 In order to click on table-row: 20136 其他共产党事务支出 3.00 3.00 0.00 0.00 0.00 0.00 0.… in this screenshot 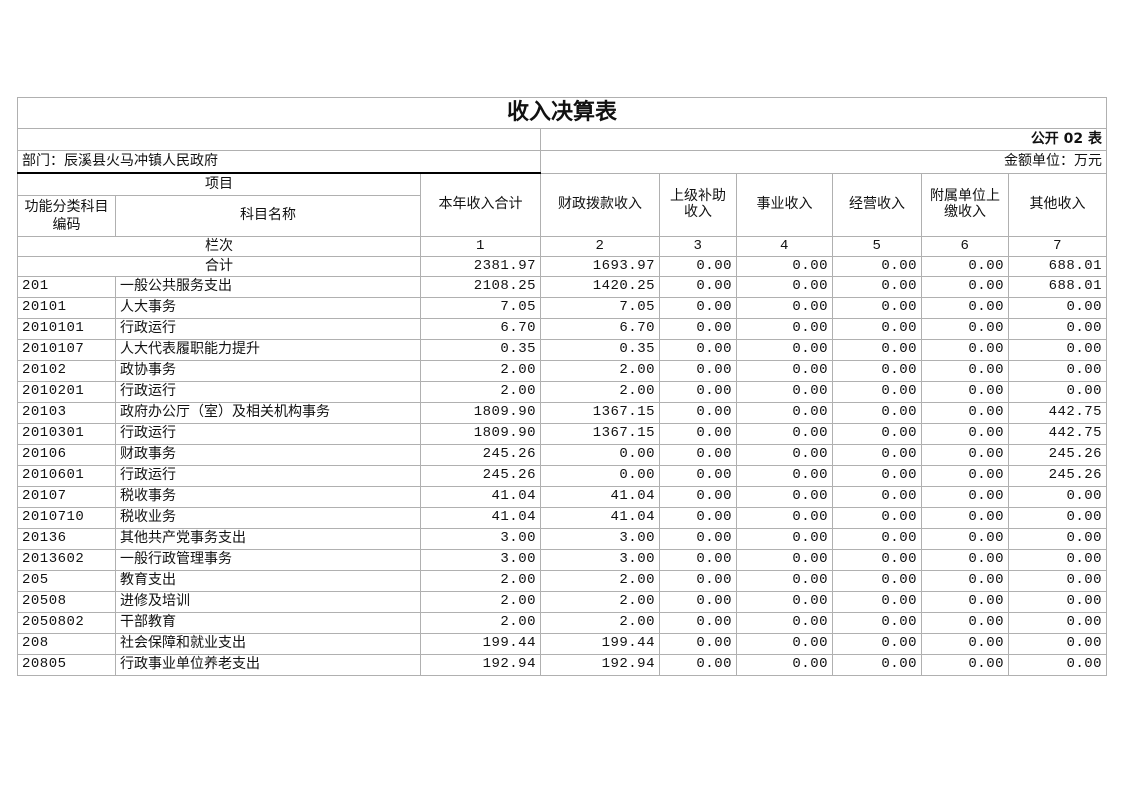, I will do `click(562, 539)`.